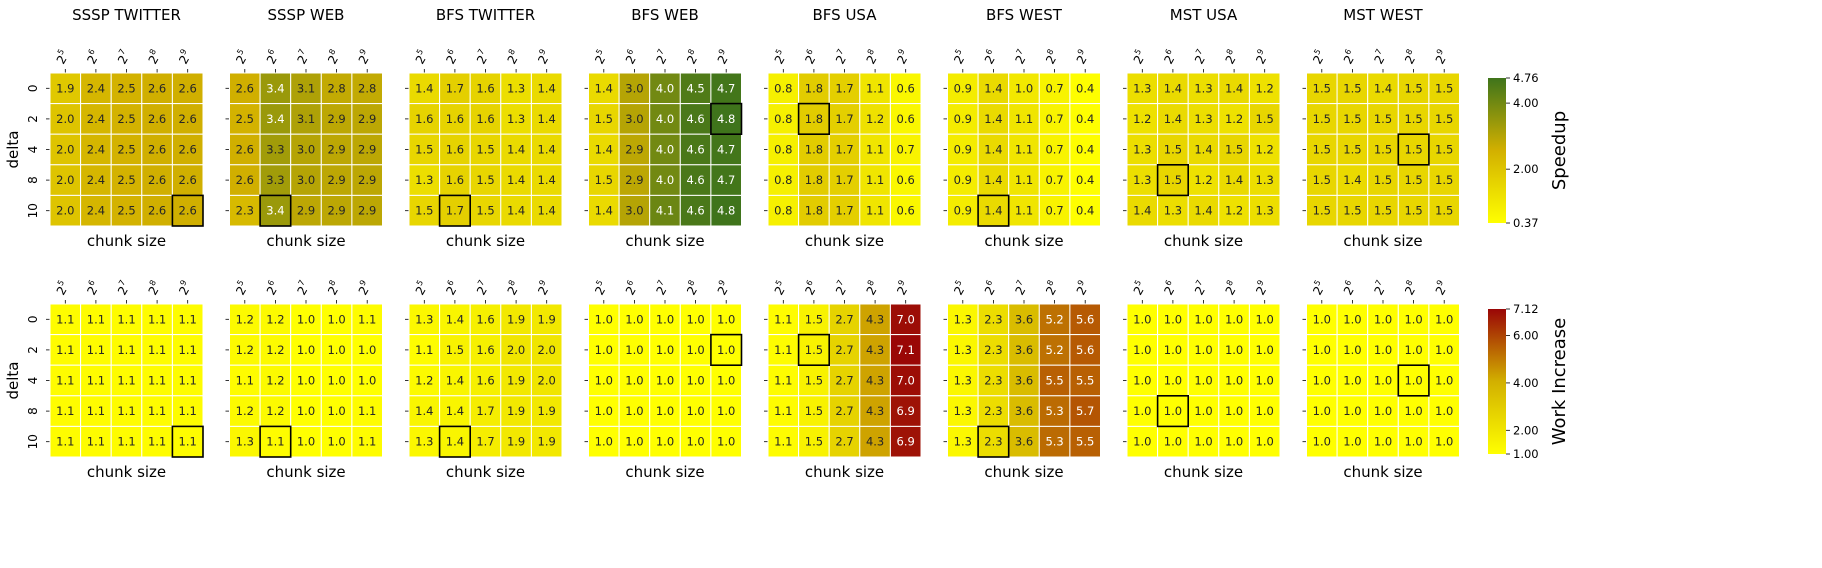 This screenshot has width=1822, height=568. I want to click on cell-value-label: 5.5, so click(1085, 442).